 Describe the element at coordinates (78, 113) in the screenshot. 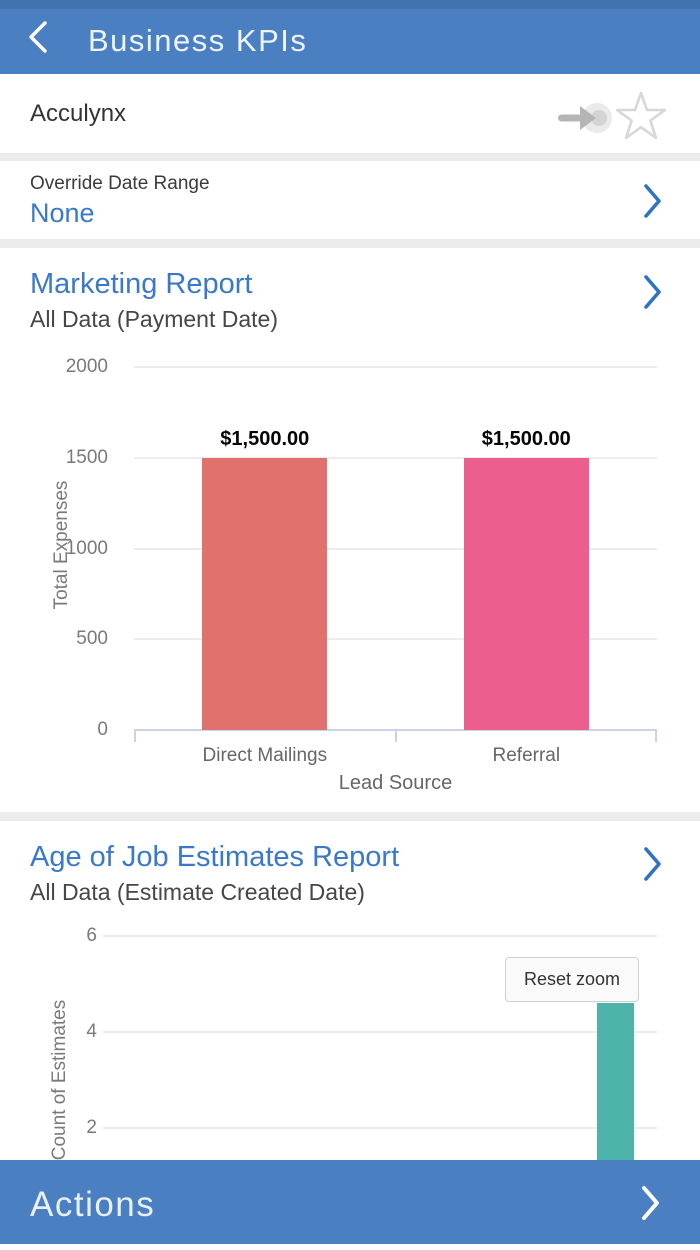

I see `account-name: Acculynx` at that location.